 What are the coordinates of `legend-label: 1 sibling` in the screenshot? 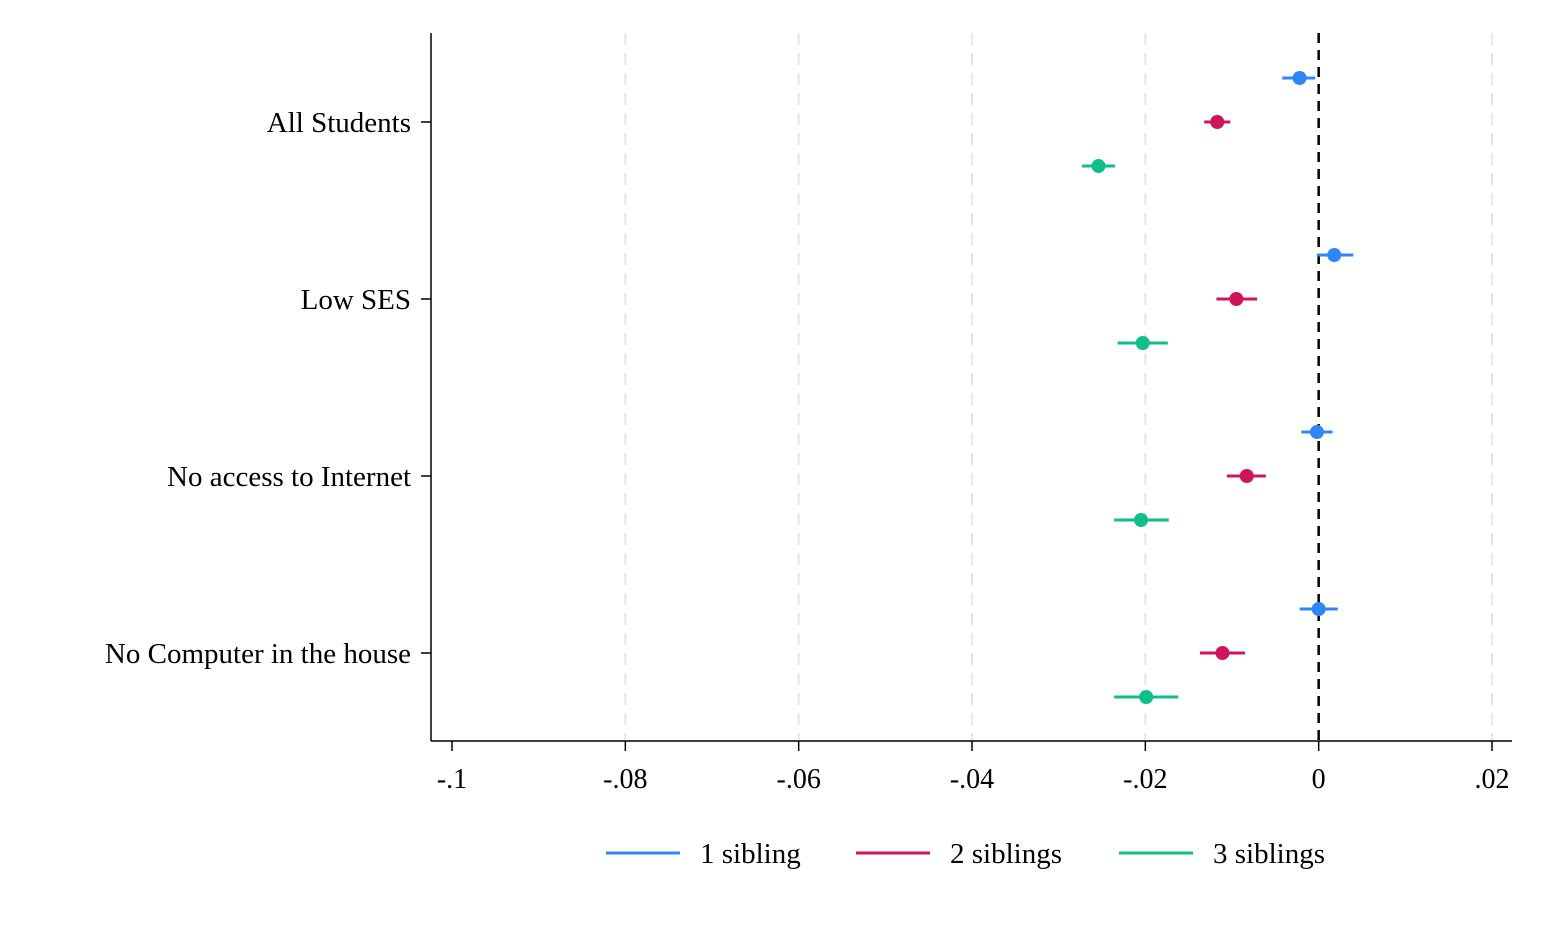 It's located at (750, 854).